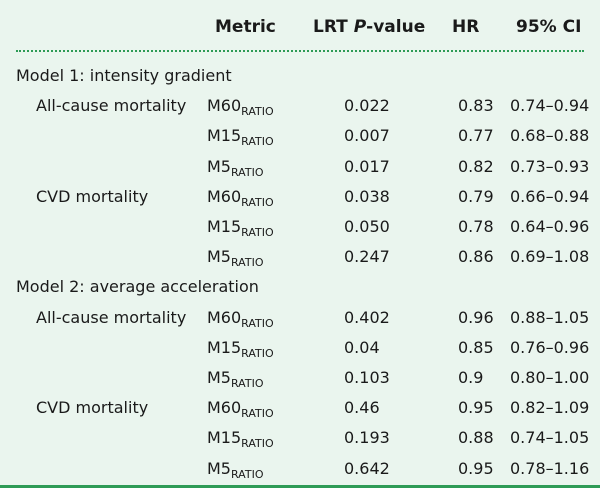  Describe the element at coordinates (367, 136) in the screenshot. I see `lrt-pvalue-cell: 0.007` at that location.